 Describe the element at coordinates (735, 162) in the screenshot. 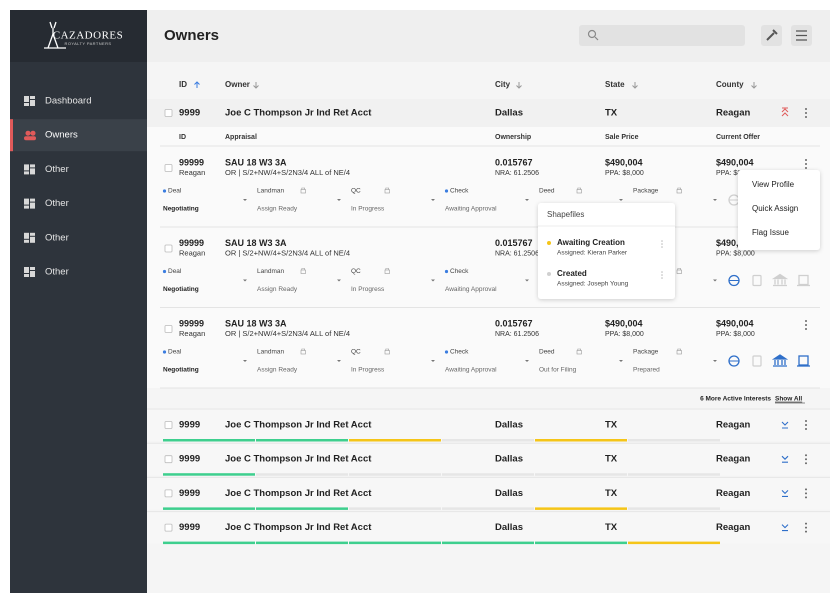

I see `interest-offer: $490,004` at that location.